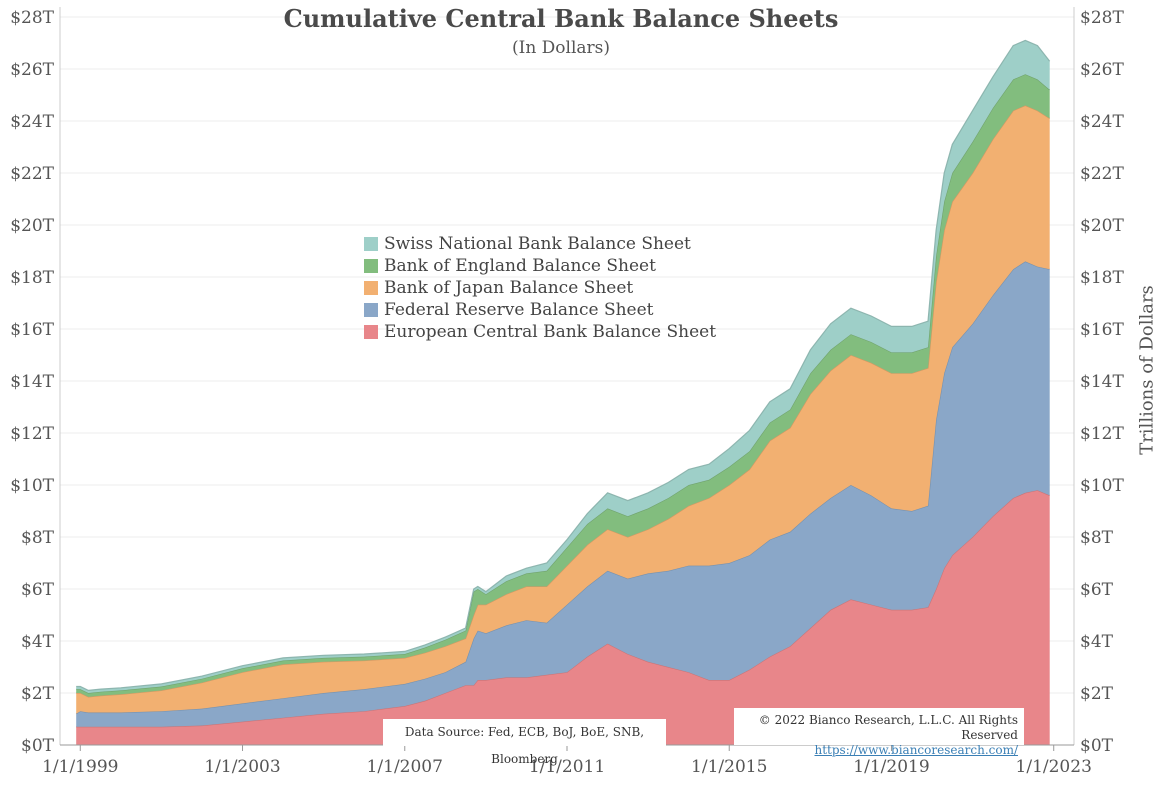 The image size is (1168, 786). What do you see at coordinates (32, 18) in the screenshot?
I see `y-tick-label-left: $28T` at bounding box center [32, 18].